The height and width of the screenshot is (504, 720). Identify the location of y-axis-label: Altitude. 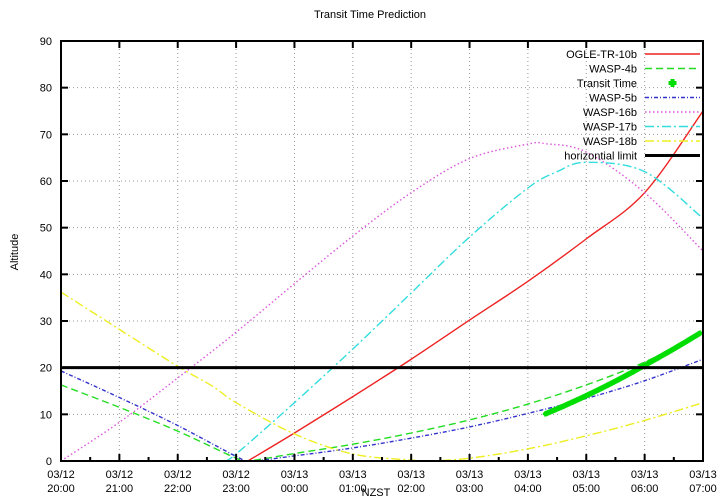
(15, 252).